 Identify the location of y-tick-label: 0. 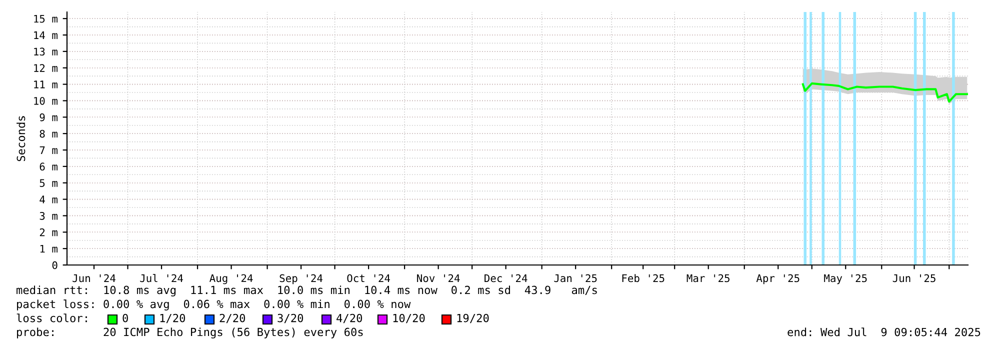
(55, 265).